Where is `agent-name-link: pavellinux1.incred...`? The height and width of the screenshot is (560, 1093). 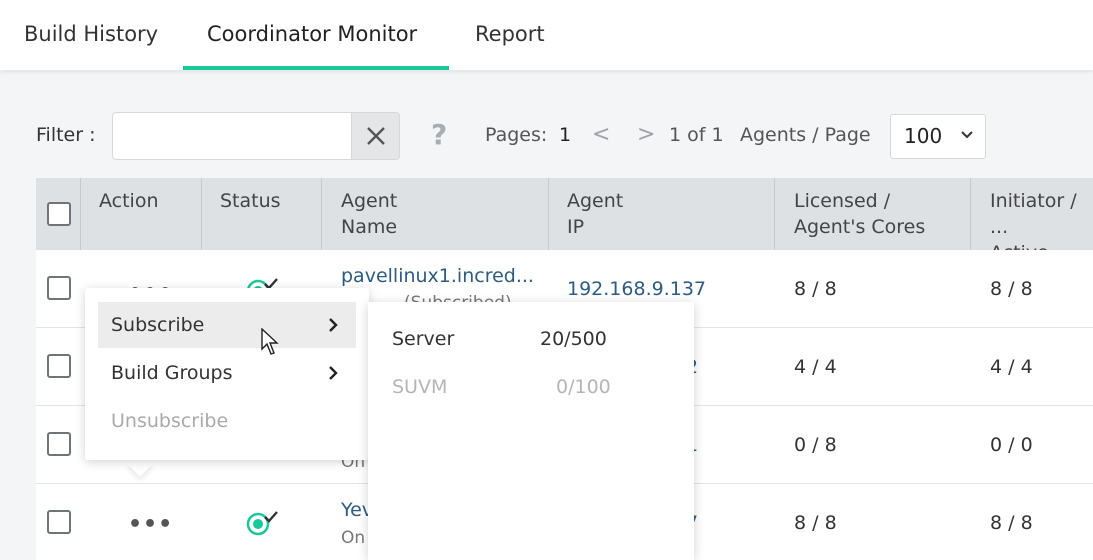 agent-name-link: pavellinux1.incred... is located at coordinates (437, 276).